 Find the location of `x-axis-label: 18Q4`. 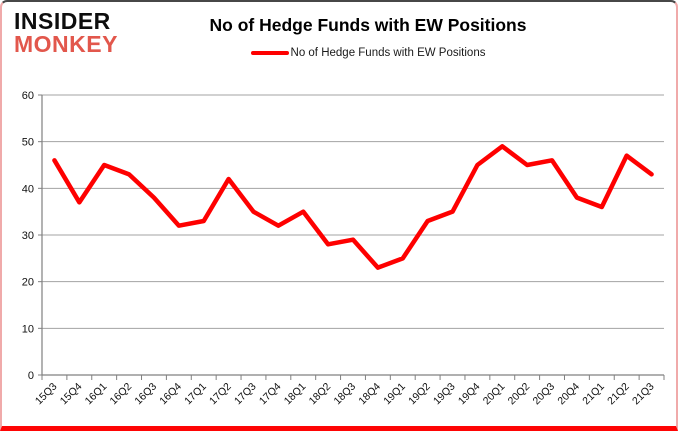

x-axis-label: 18Q4 is located at coordinates (369, 394).